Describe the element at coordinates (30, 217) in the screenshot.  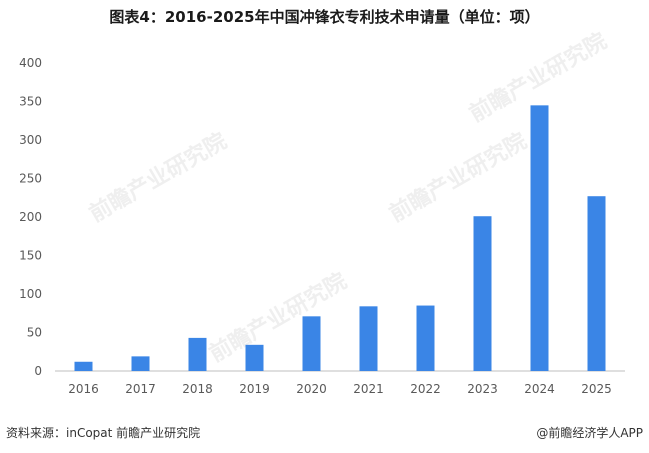
I see `y-tick-label: 200` at that location.